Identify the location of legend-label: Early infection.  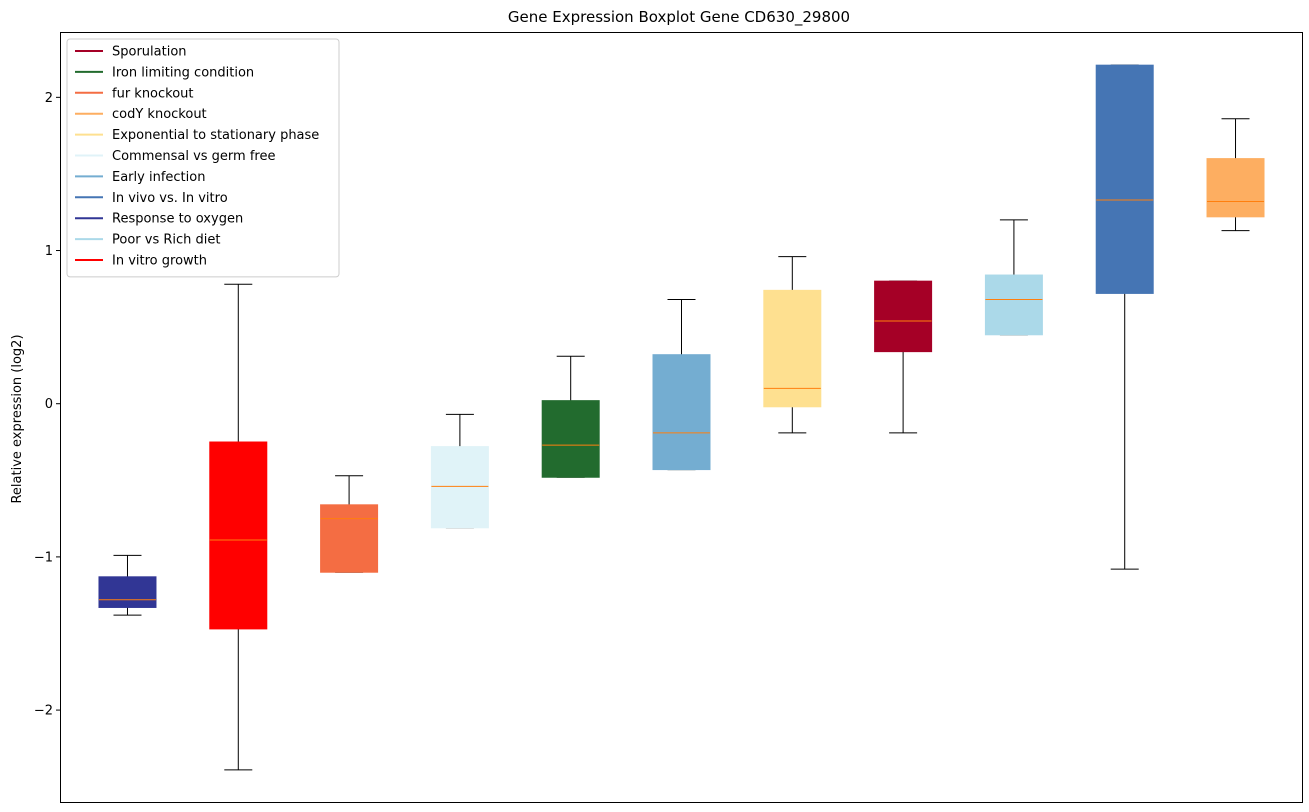
(158, 177).